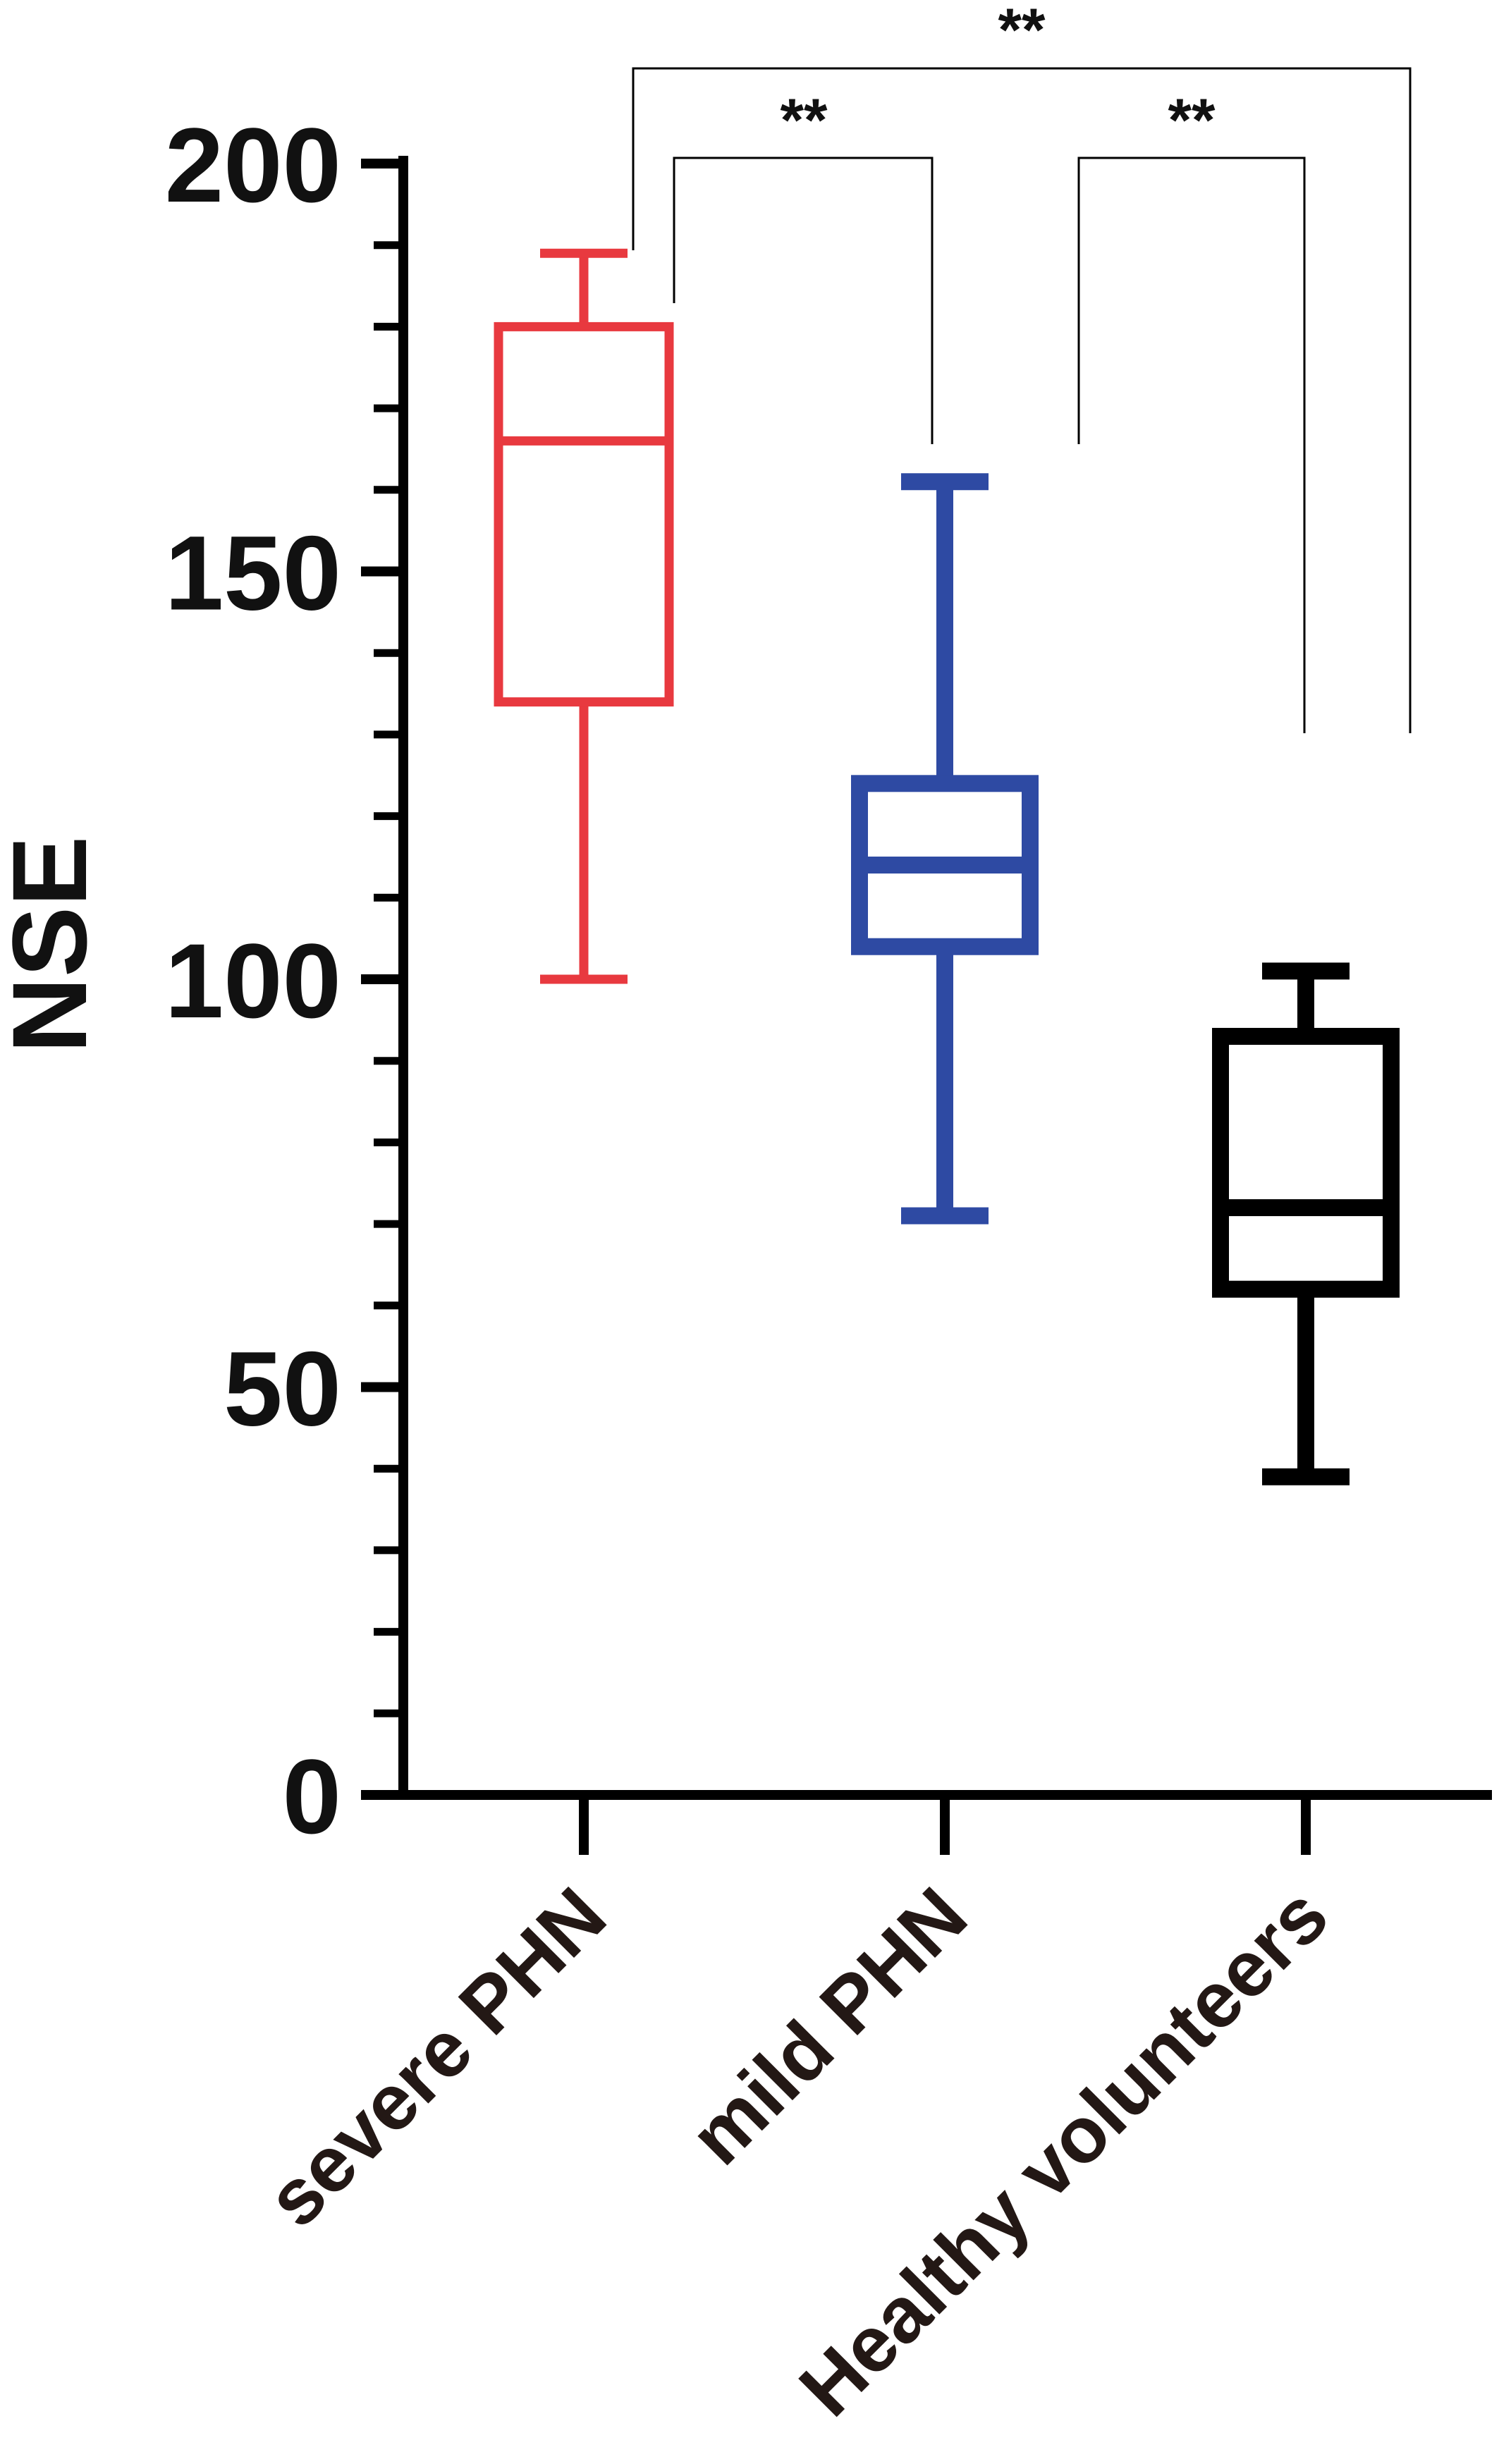 The width and height of the screenshot is (1499, 2464). Describe the element at coordinates (253, 981) in the screenshot. I see `y-tick-label: 100` at that location.